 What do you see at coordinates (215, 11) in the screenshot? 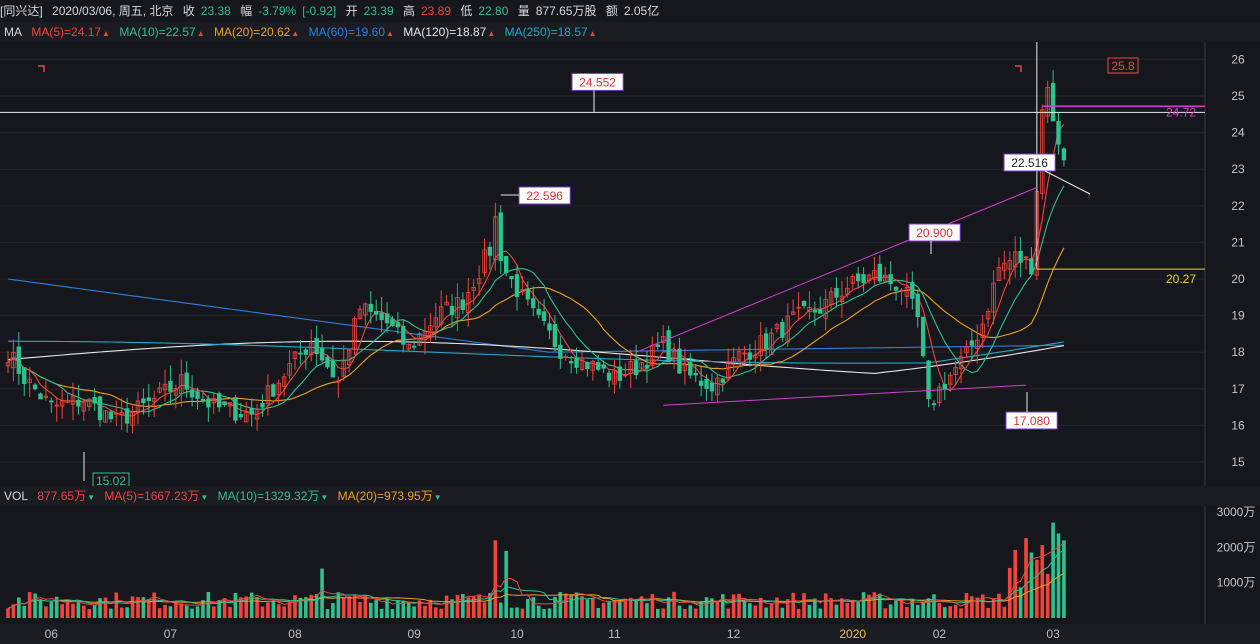
I see `close-value: 23.38` at bounding box center [215, 11].